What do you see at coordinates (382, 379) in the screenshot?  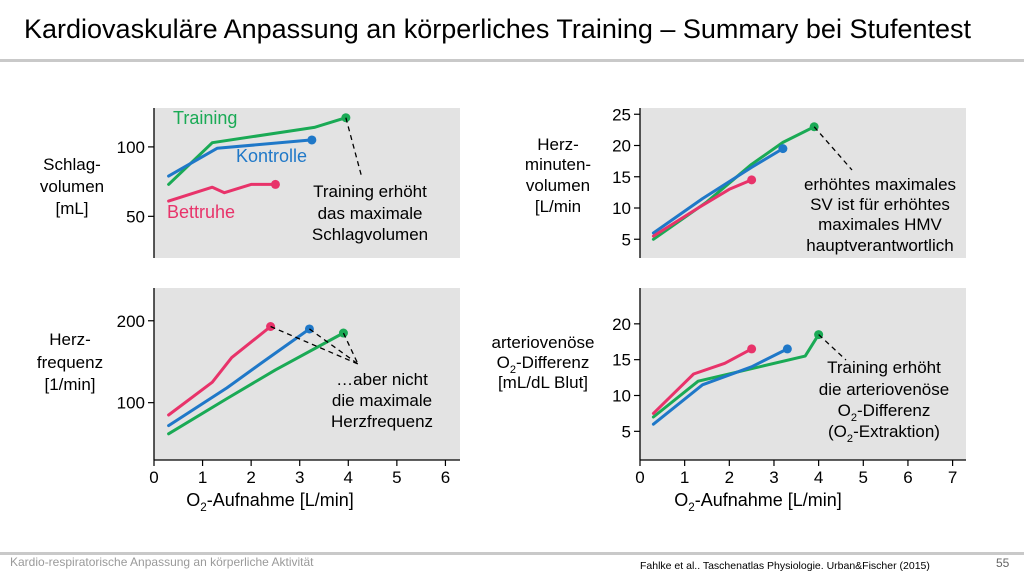 I see `annotation-text: …aber nicht` at bounding box center [382, 379].